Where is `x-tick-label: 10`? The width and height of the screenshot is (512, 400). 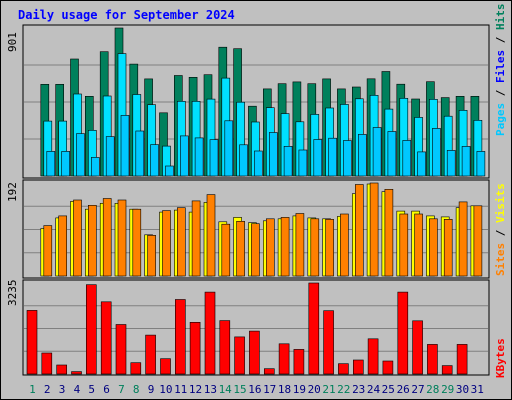
x-tick-label: 10 is located at coordinates (165, 389).